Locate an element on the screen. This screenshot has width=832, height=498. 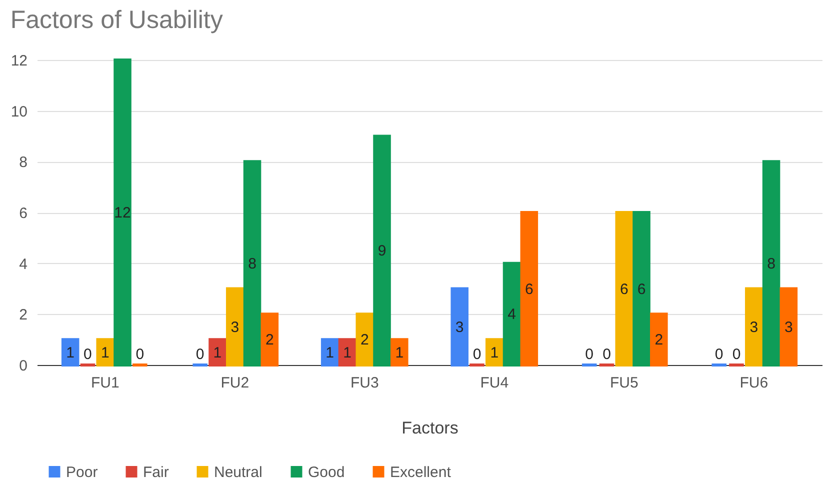
y-tick-label: 6 is located at coordinates (23, 213).